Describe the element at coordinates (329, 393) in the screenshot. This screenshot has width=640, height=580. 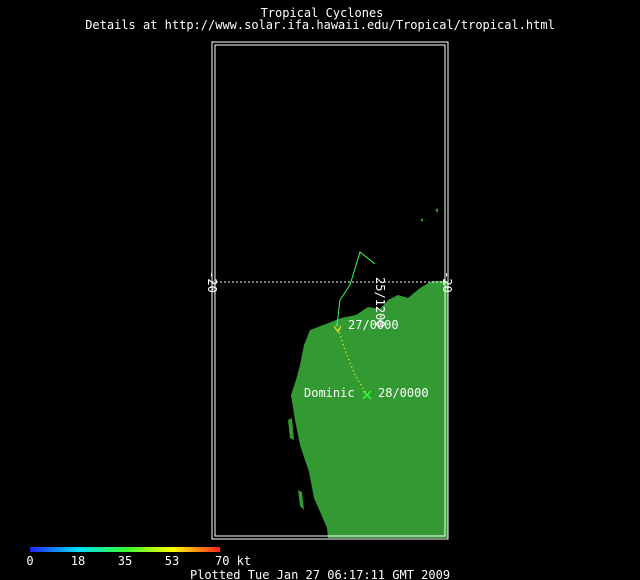
I see `storm-name: Dominic` at that location.